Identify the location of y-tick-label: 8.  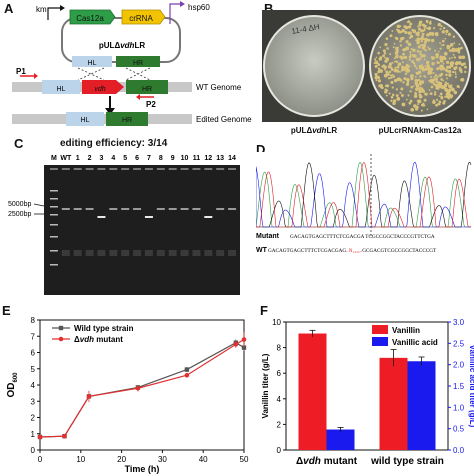
(33, 320).